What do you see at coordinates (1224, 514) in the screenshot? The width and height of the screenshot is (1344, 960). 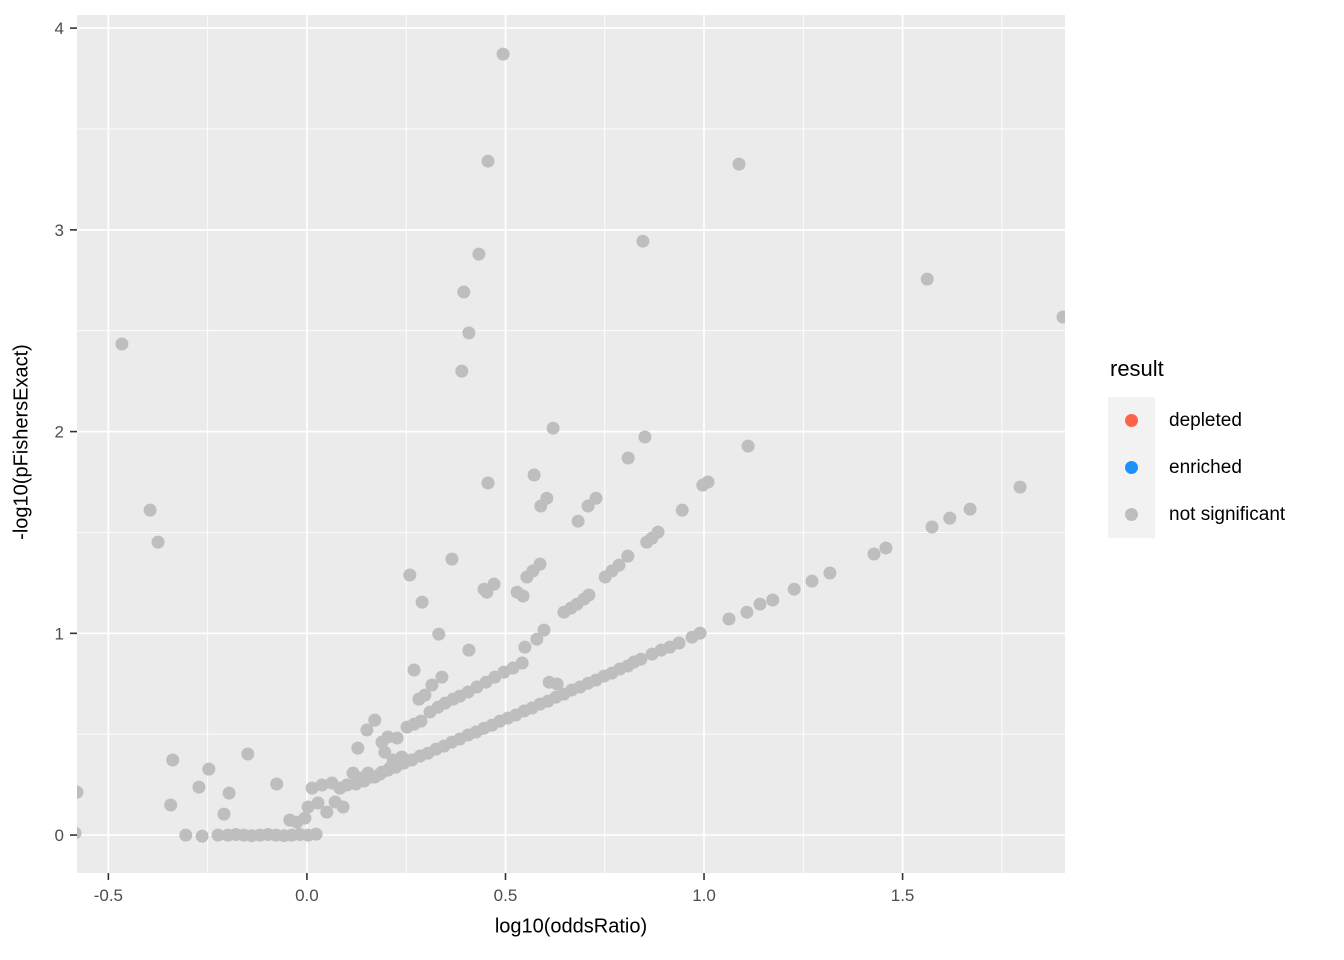 I see `legend-entry: not significant` at bounding box center [1224, 514].